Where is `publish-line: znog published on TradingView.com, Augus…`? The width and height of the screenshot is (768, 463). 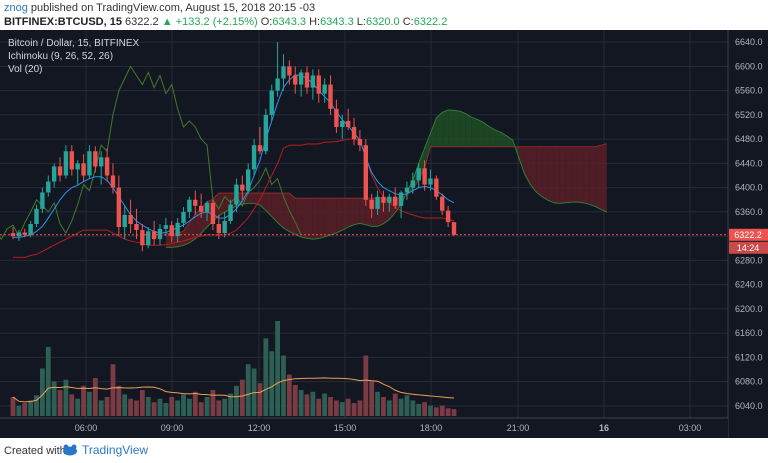 publish-line: znog published on TradingView.com, Augus… is located at coordinates (159, 8).